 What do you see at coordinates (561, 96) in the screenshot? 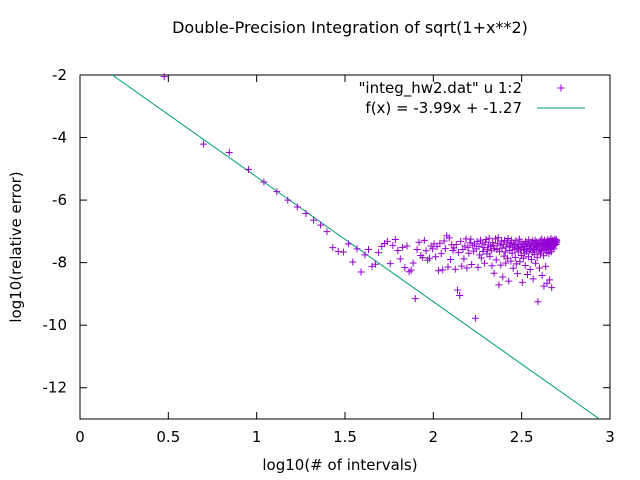
I see `legend-marks` at bounding box center [561, 96].